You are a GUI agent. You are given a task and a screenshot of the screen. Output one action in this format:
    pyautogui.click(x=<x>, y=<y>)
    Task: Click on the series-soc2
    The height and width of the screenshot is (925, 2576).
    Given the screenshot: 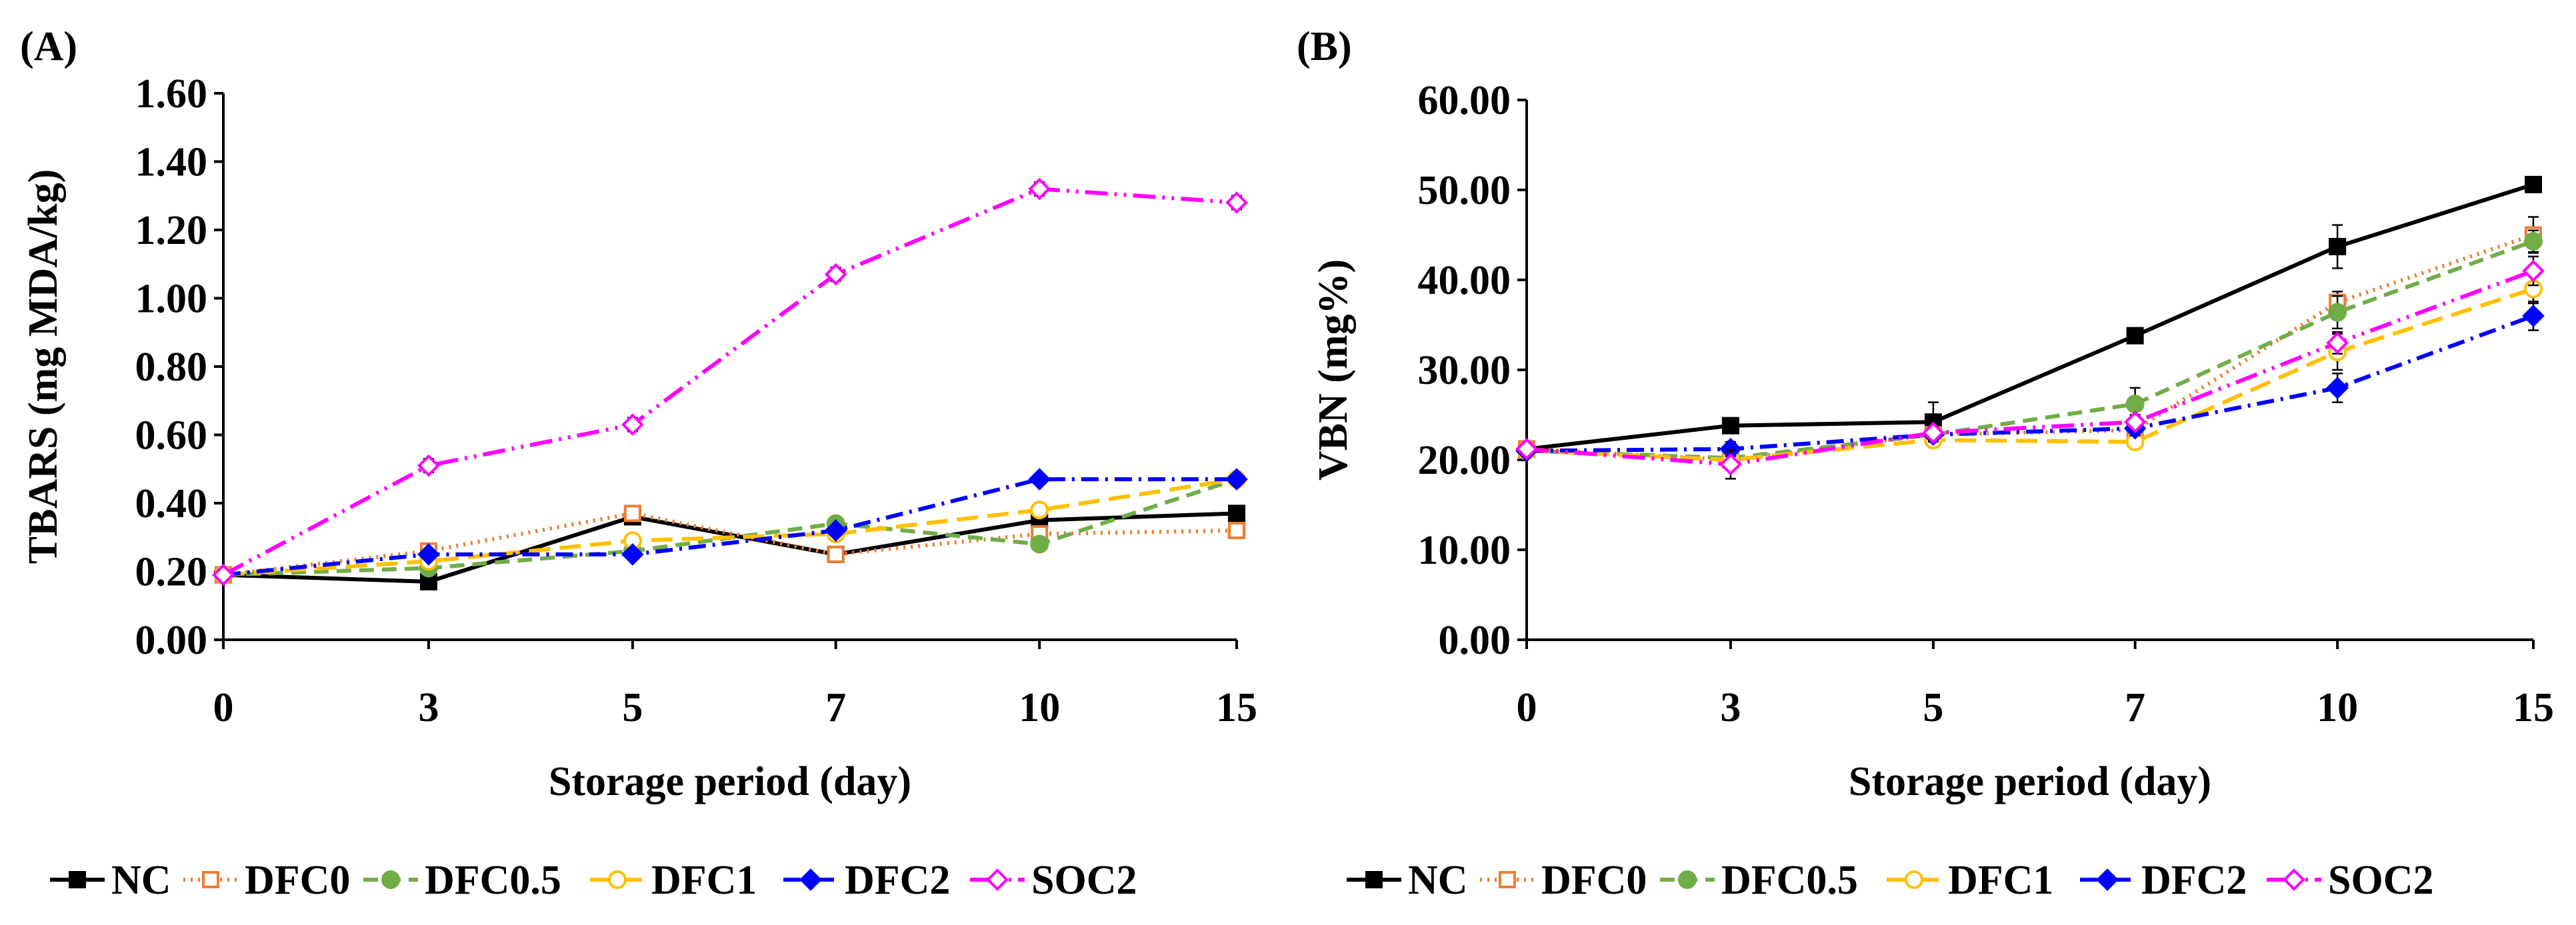 What is the action you would take?
    pyautogui.click(x=2030, y=367)
    